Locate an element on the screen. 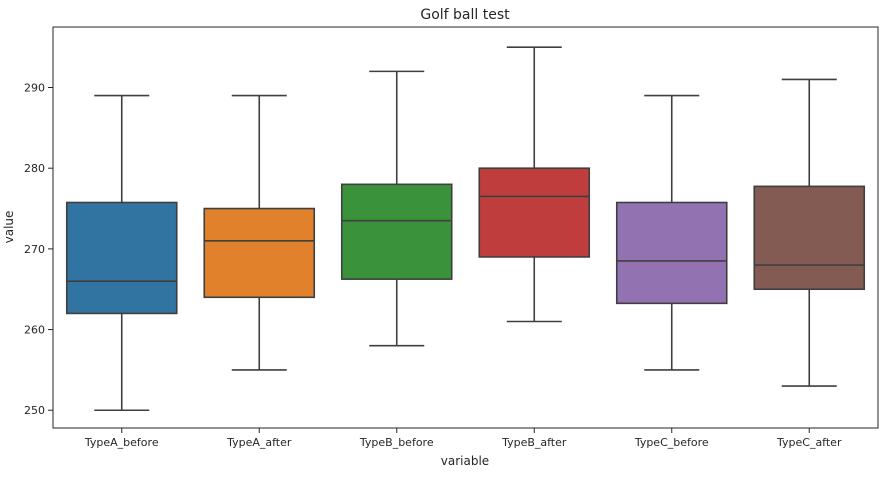 The height and width of the screenshot is (489, 890). x-axis-label: variable is located at coordinates (465, 461).